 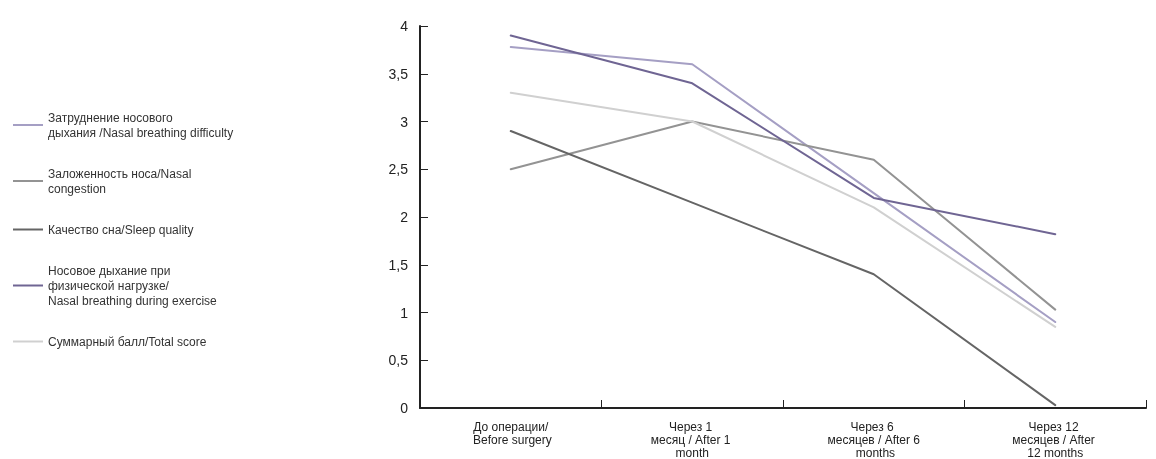 What do you see at coordinates (874, 439) in the screenshot?
I see `x-tick-label: Через 6 месяцев / After 6 months` at bounding box center [874, 439].